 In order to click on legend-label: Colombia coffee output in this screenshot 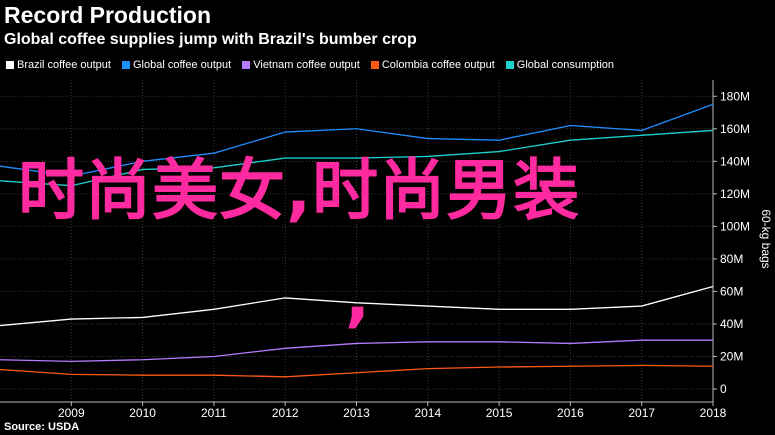, I will do `click(438, 65)`.